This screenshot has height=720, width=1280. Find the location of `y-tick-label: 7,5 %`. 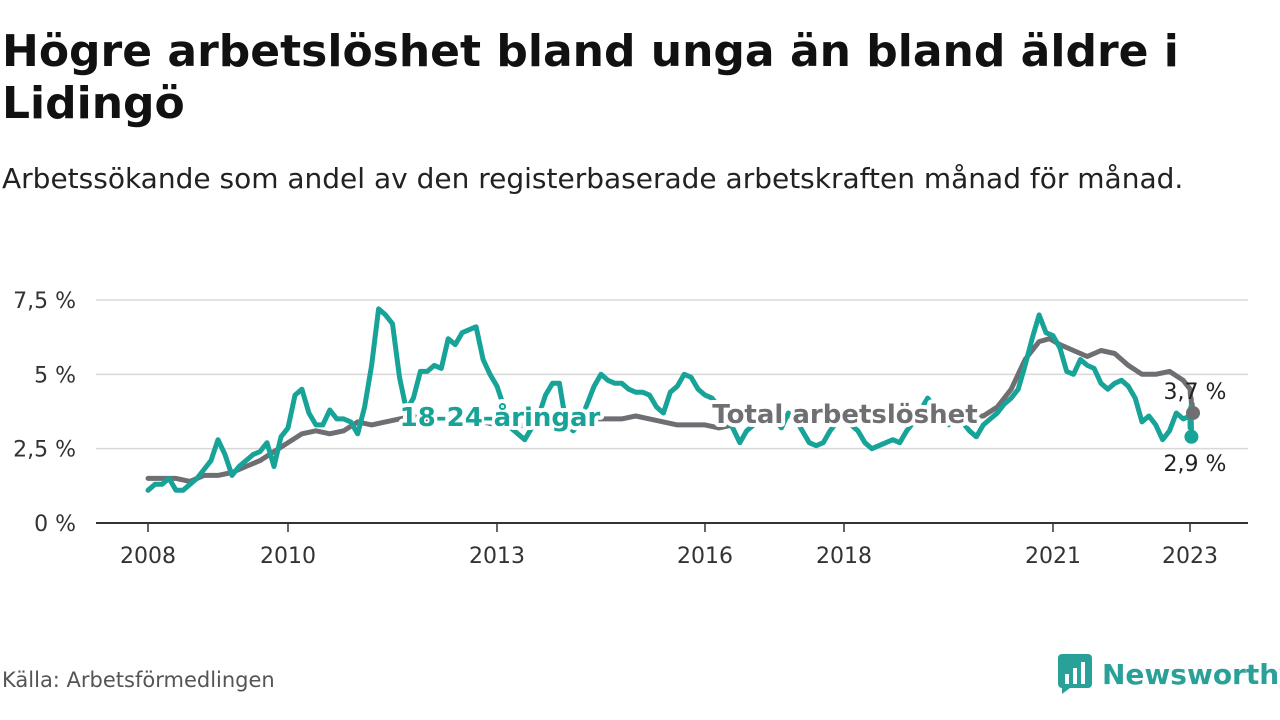

y-tick-label: 7,5 % is located at coordinates (44, 301).